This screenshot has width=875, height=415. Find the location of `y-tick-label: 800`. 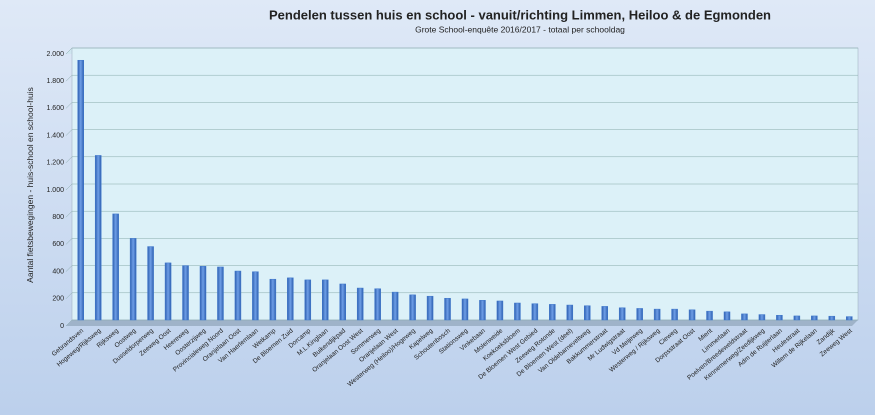

y-tick-label: 800 is located at coordinates (58, 217).